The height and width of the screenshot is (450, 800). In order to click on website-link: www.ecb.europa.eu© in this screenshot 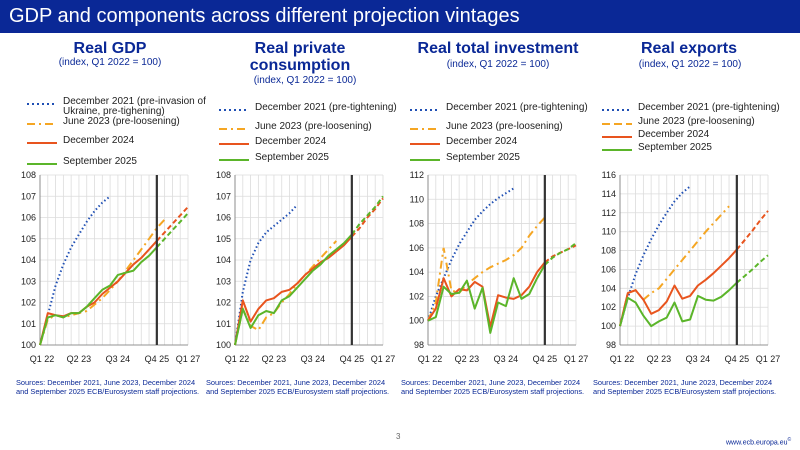, I will do `click(758, 441)`.